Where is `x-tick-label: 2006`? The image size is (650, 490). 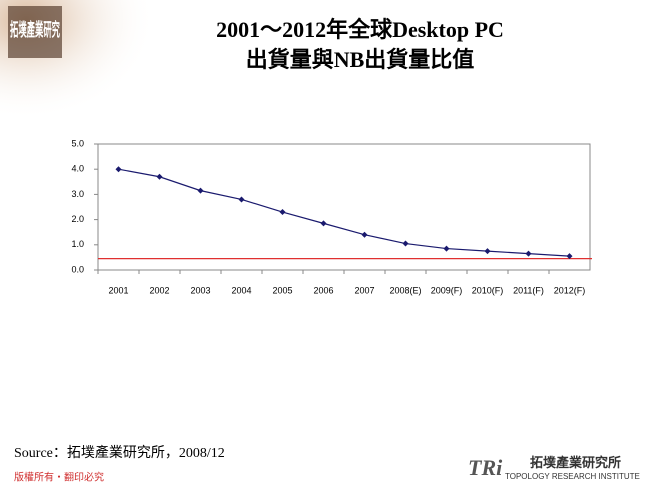
x-tick-label: 2006 is located at coordinates (323, 290).